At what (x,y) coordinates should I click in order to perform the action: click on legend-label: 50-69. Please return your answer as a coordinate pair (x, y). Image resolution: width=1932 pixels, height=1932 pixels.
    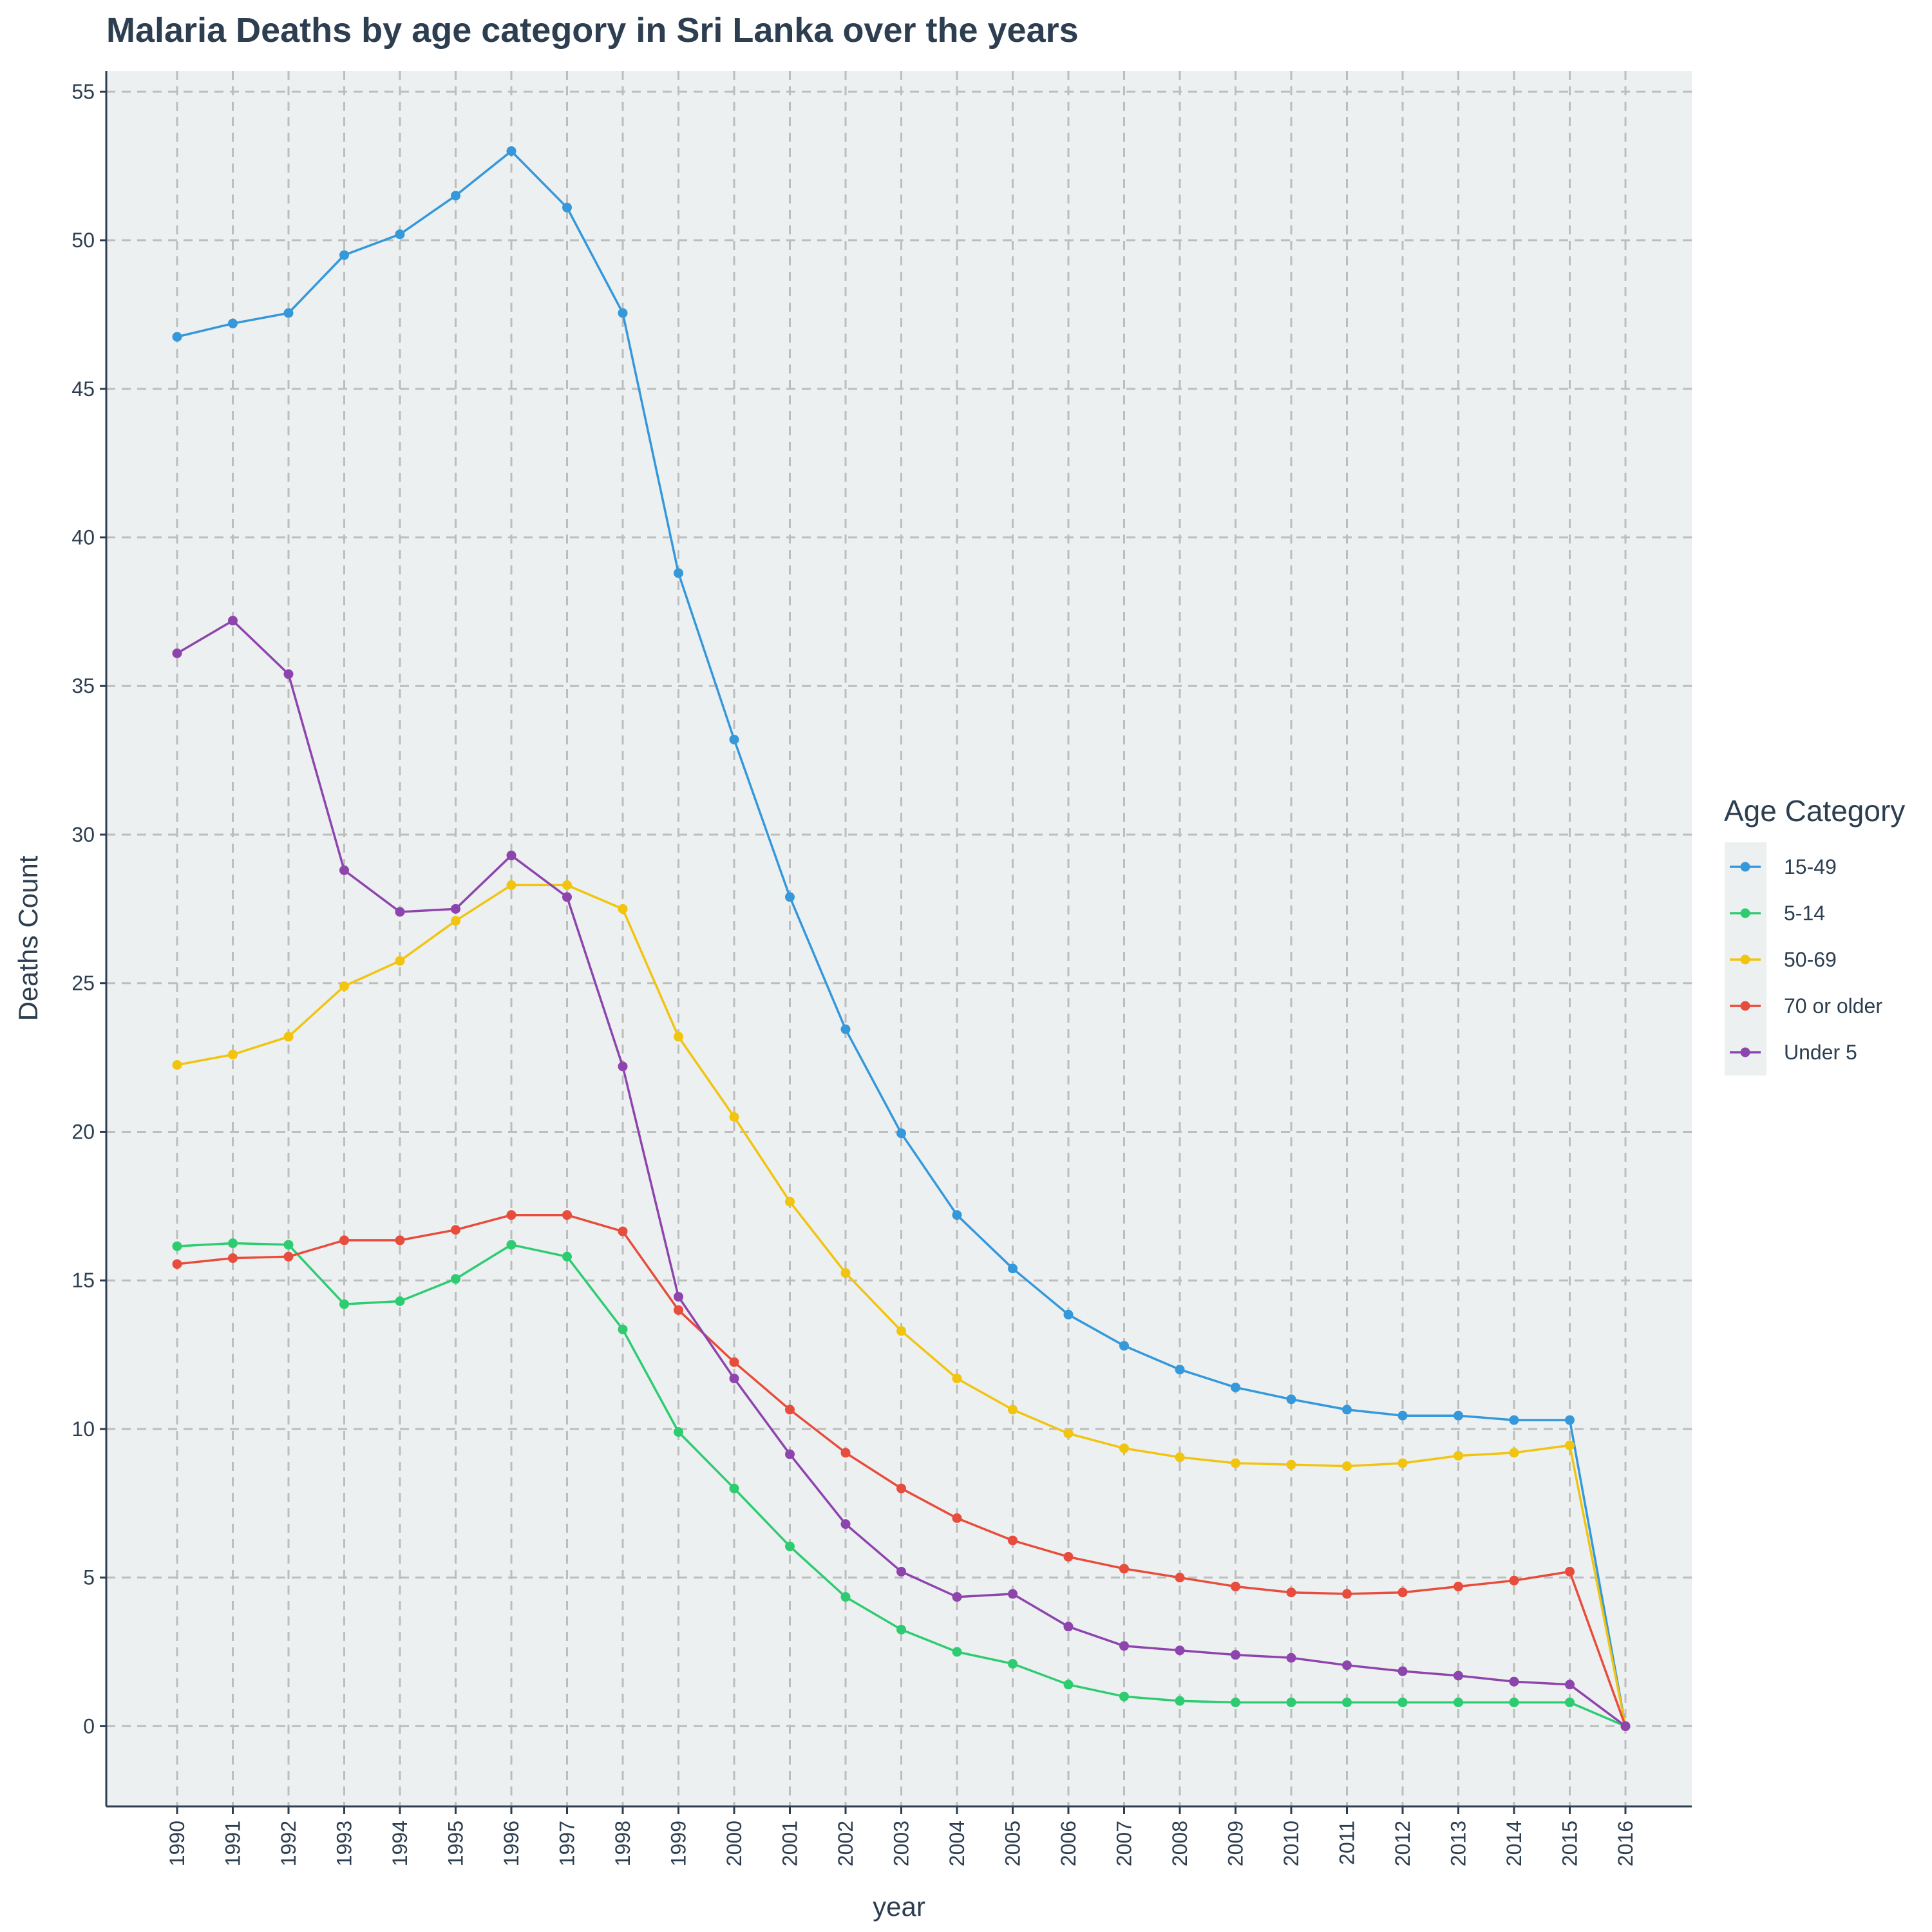
    Looking at the image, I should click on (1810, 959).